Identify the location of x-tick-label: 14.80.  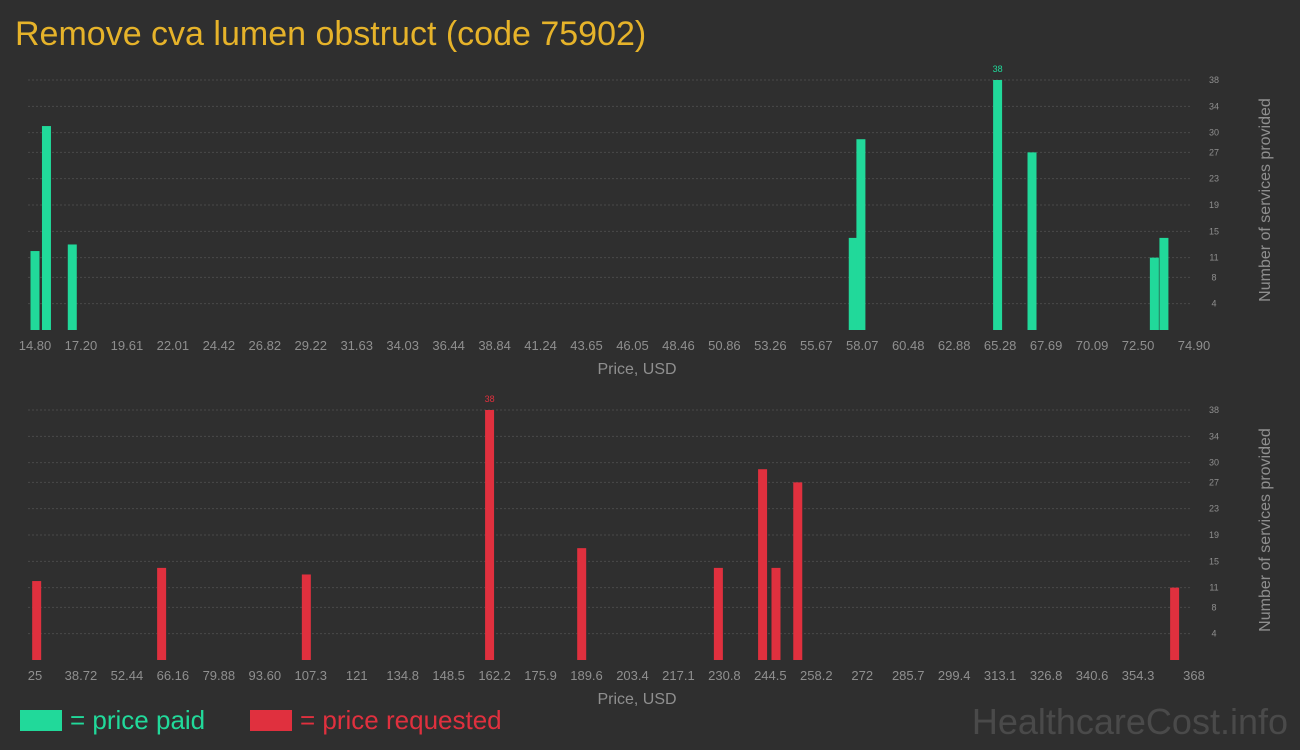
(35, 345).